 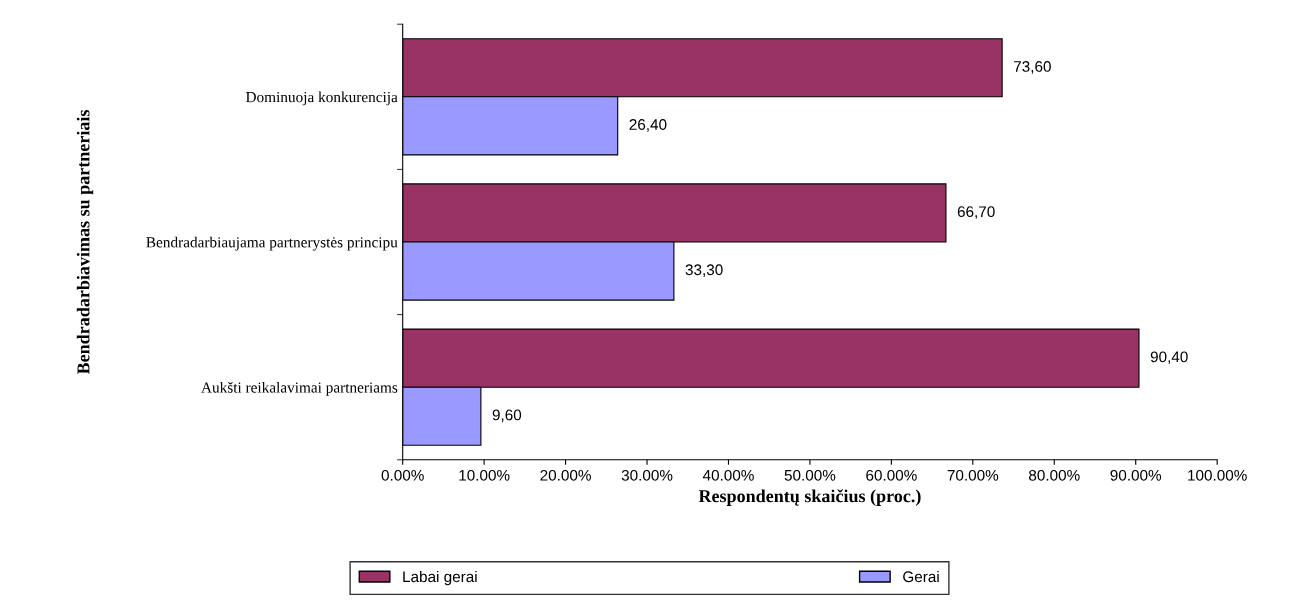 I want to click on x-tick-label: 30.00%, so click(x=647, y=475).